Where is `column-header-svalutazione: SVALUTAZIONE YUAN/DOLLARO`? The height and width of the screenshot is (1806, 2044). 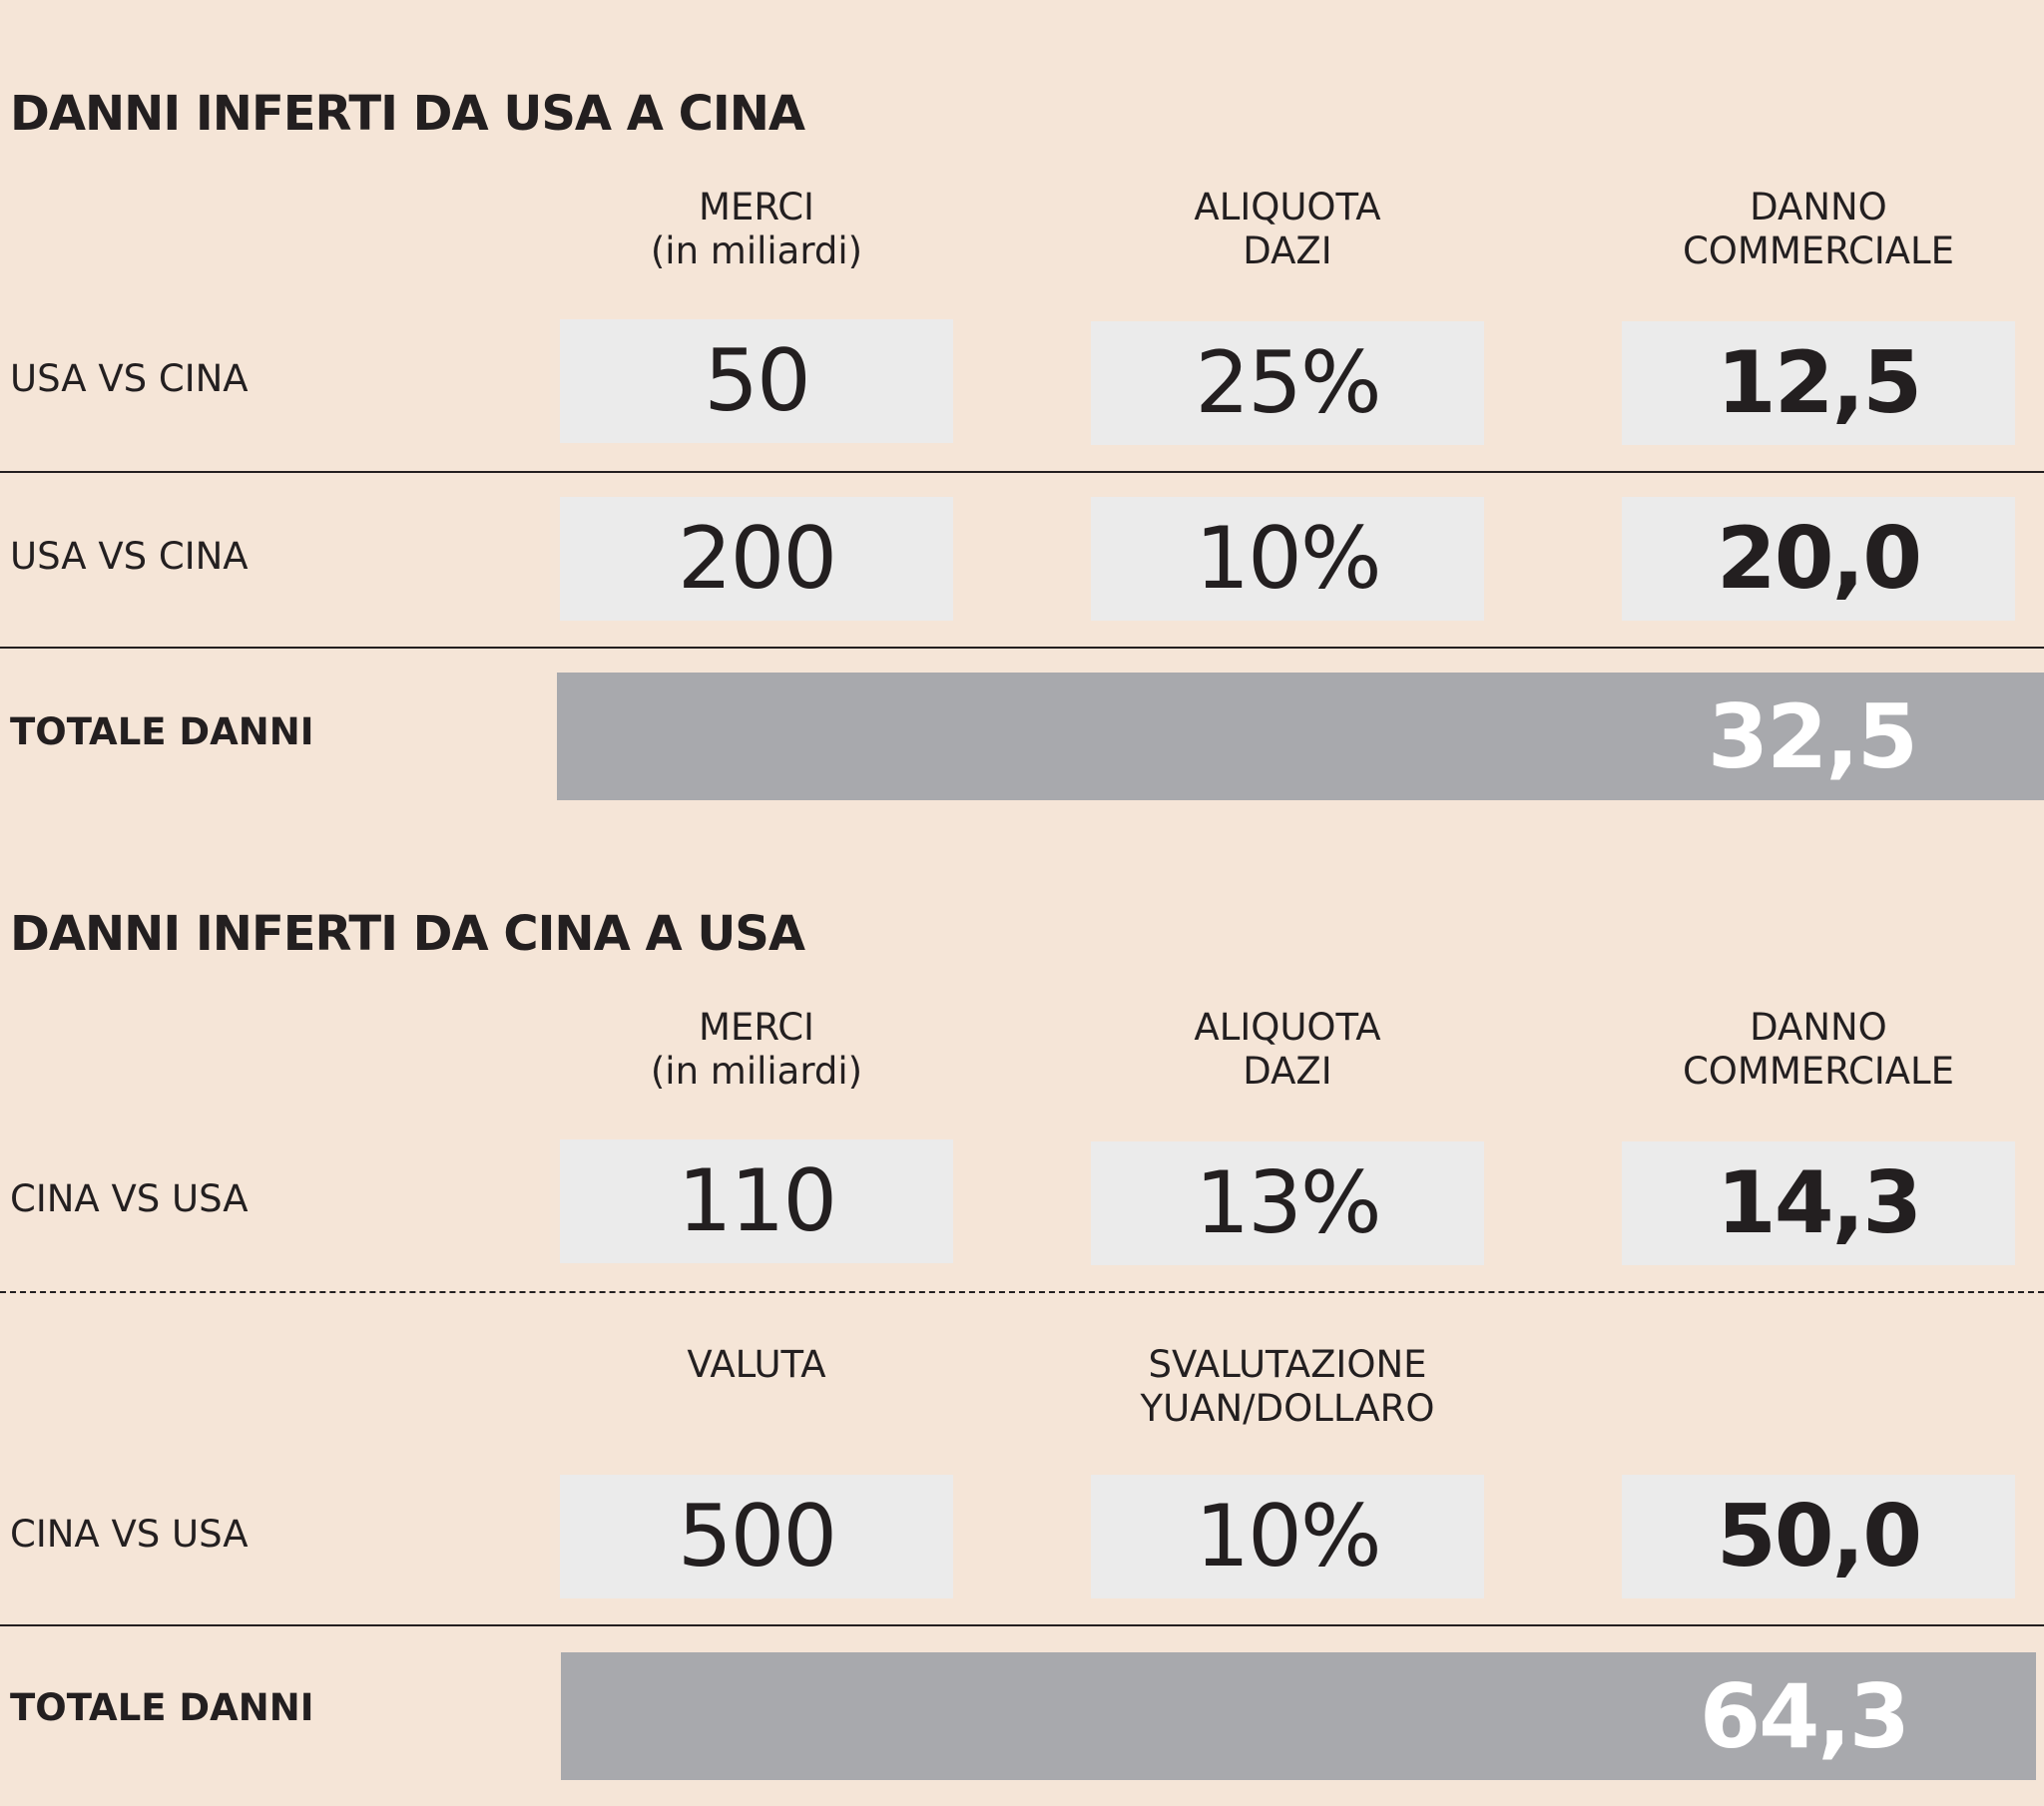
column-header-svalutazione: SVALUTAZIONE YUAN/DOLLARO is located at coordinates (1287, 1386).